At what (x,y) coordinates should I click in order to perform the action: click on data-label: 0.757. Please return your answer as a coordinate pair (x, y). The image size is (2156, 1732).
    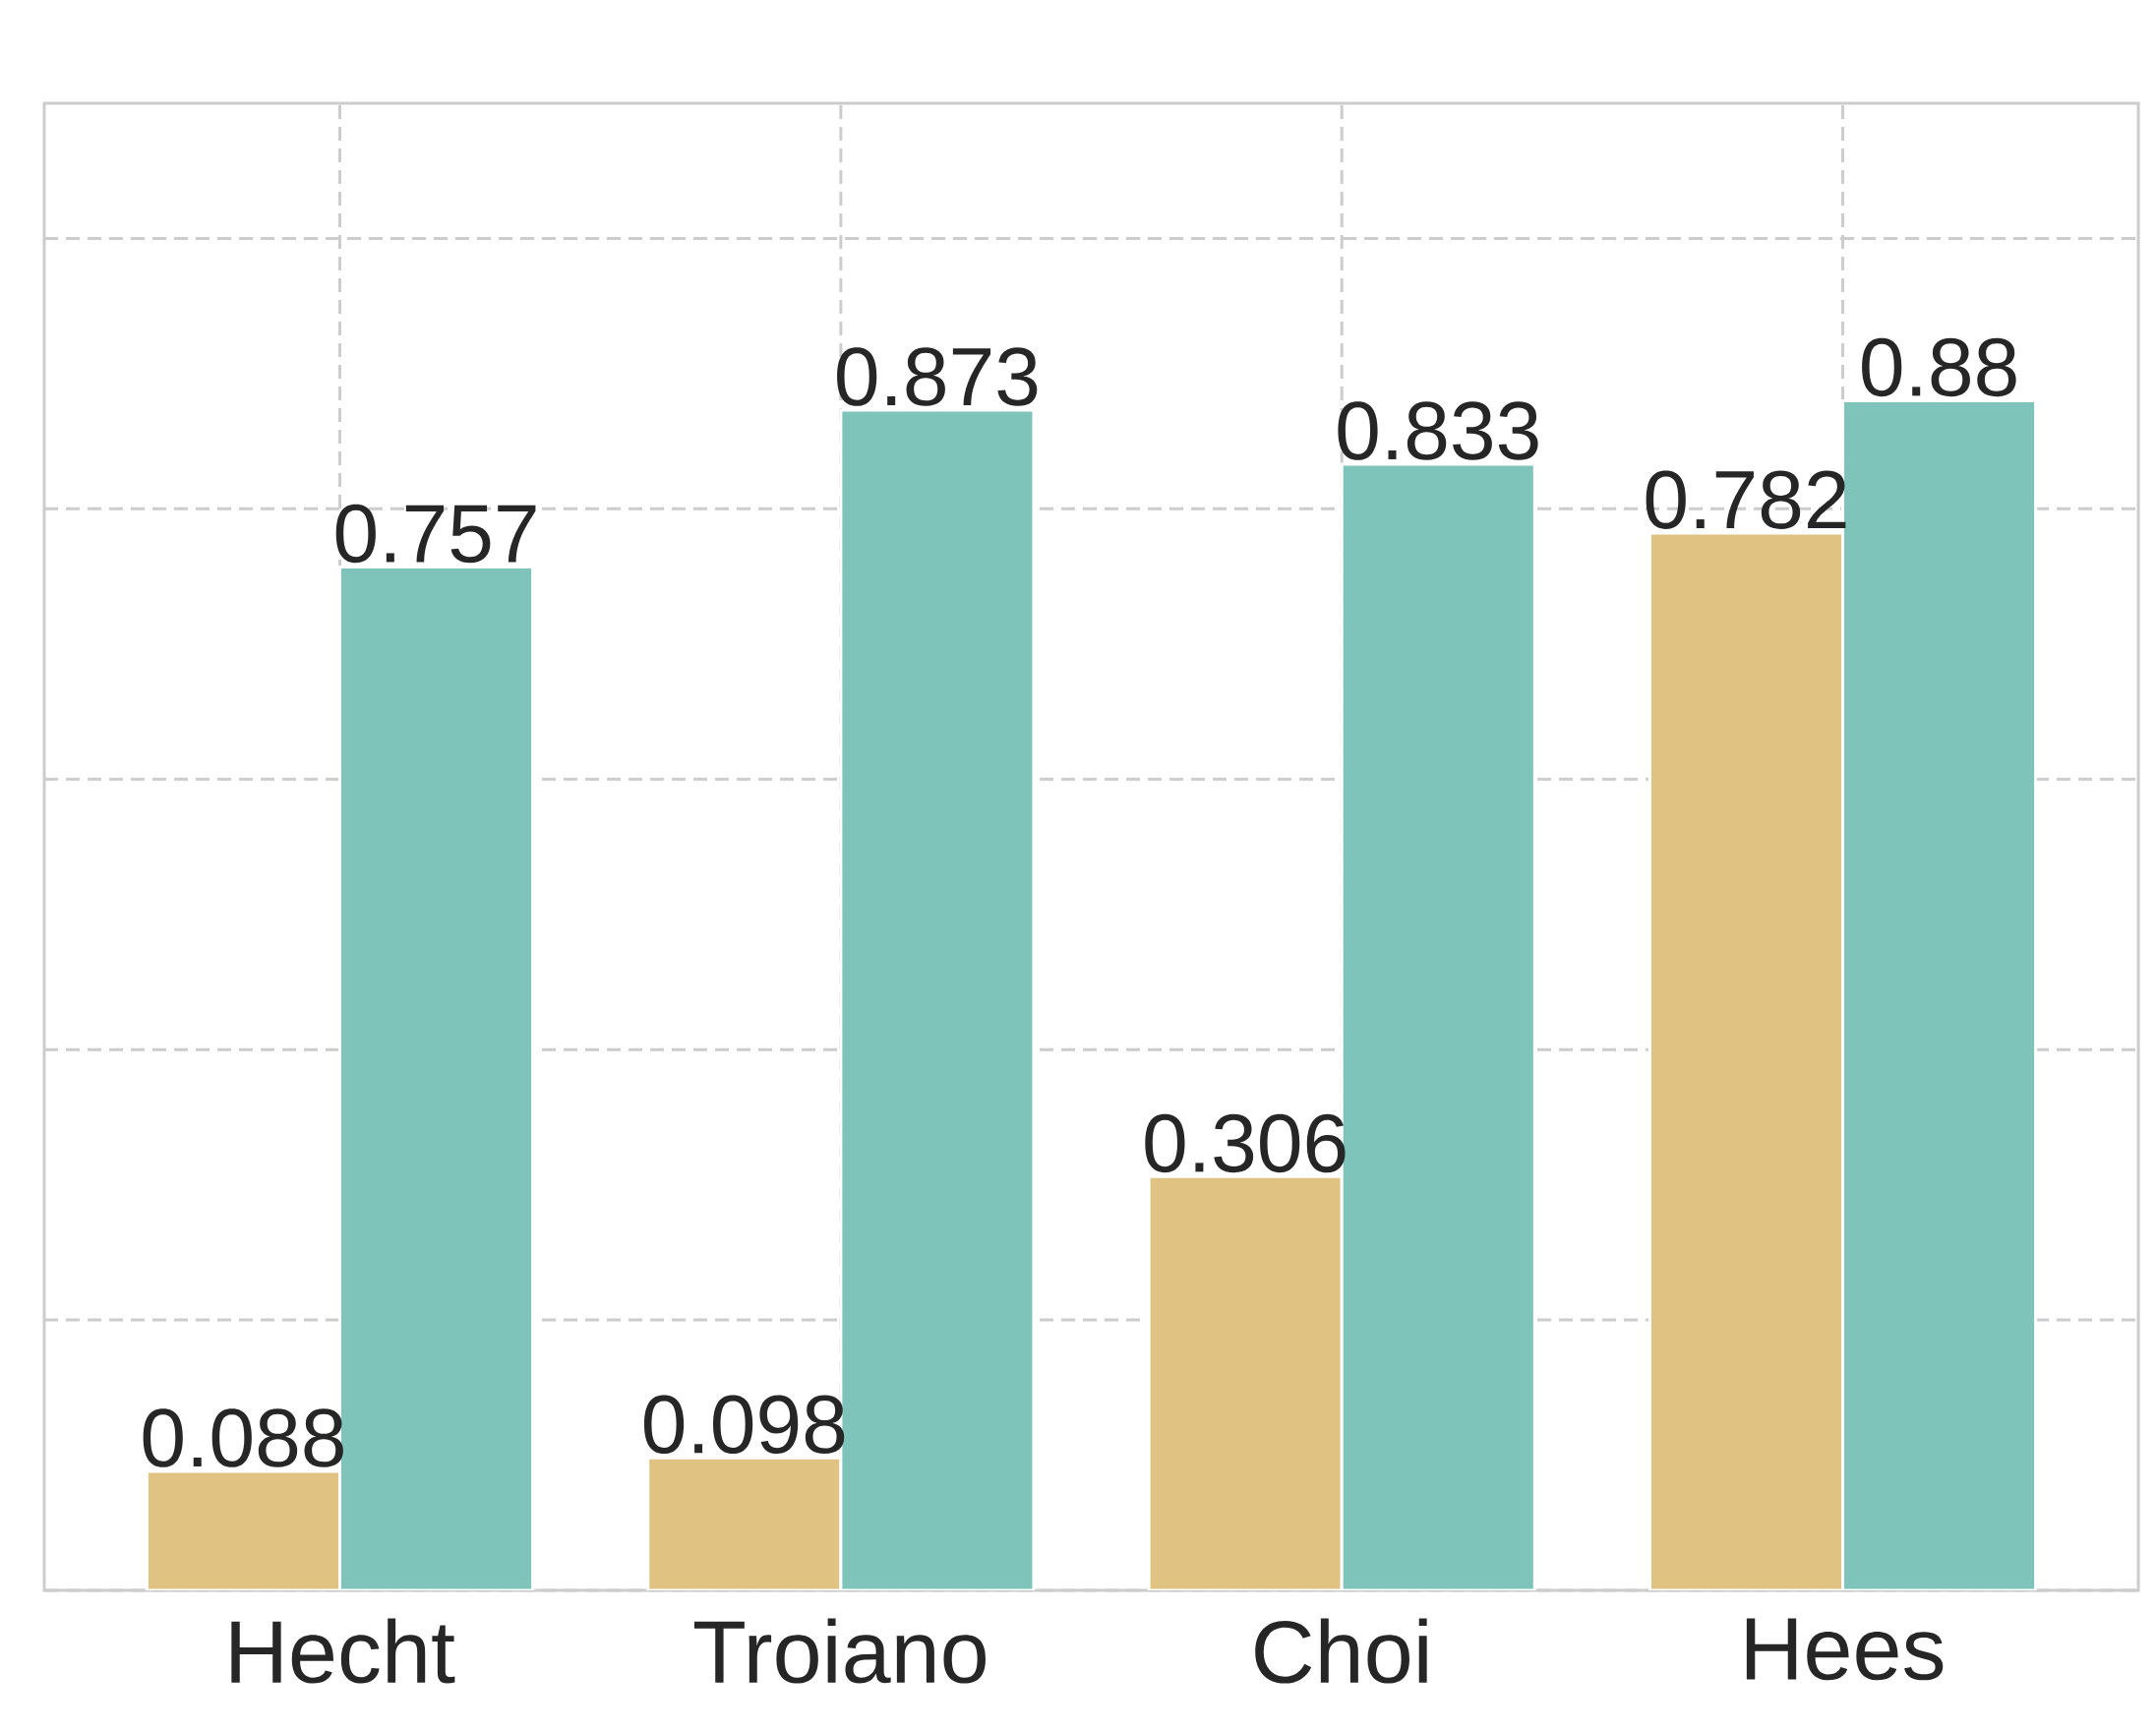
    Looking at the image, I should click on (435, 534).